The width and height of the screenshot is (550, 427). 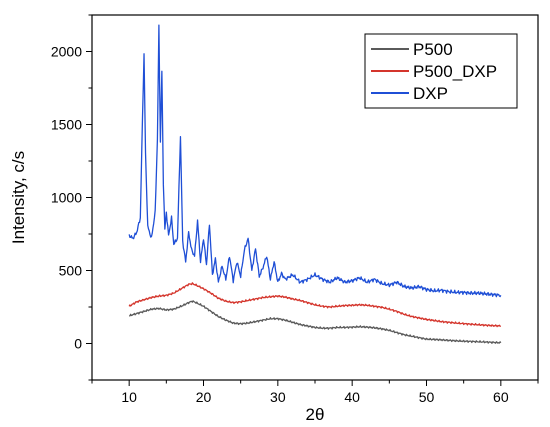 I want to click on x-tick-label: 20, so click(x=204, y=397).